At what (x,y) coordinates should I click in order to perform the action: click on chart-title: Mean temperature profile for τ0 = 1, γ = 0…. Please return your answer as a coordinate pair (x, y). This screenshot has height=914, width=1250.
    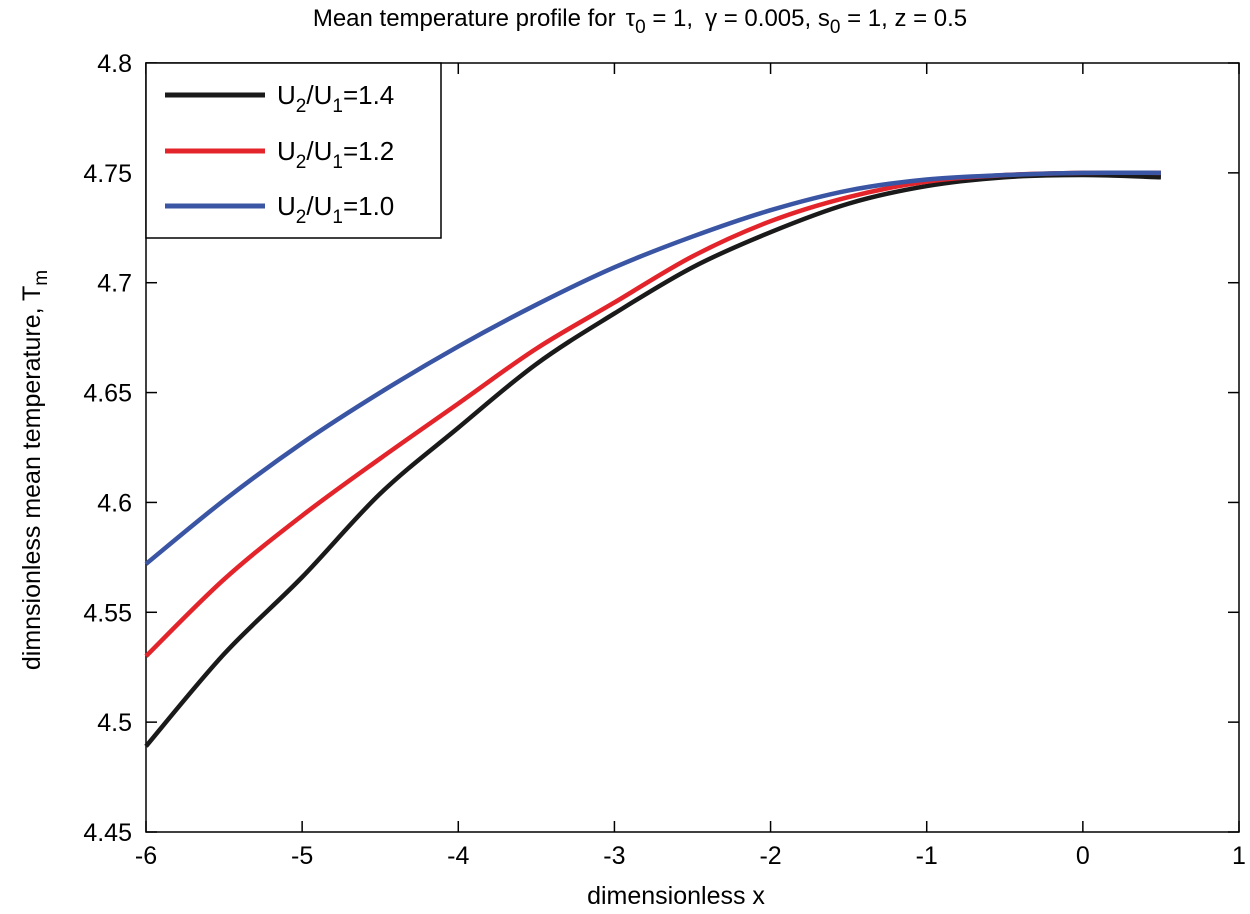
    Looking at the image, I should click on (640, 21).